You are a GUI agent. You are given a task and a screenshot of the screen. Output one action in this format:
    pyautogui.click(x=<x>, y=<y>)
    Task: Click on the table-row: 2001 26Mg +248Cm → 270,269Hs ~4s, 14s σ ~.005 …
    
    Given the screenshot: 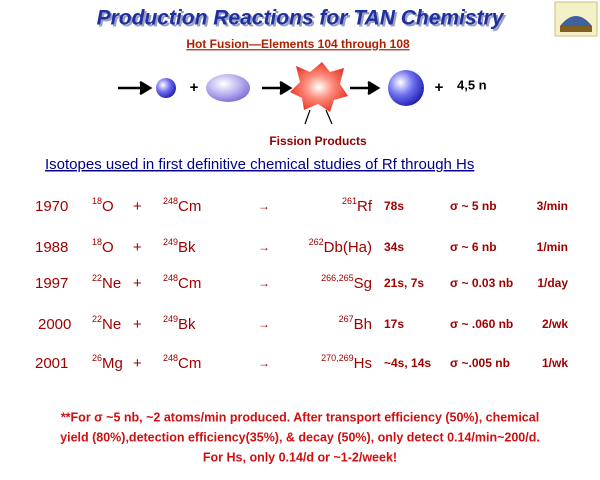 What is the action you would take?
    pyautogui.click(x=301, y=362)
    